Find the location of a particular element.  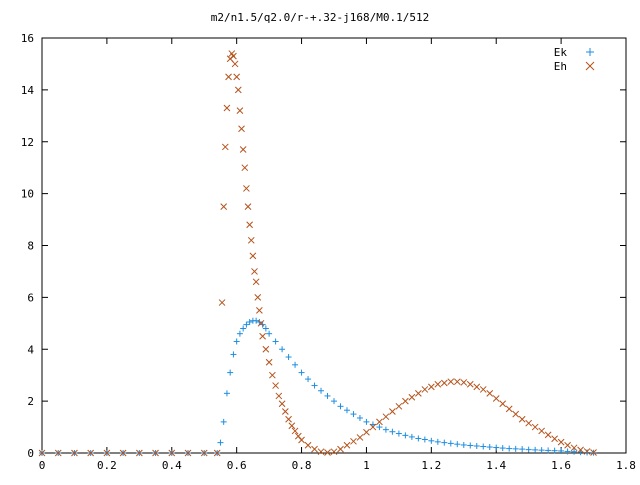

y-tick-label: 4 is located at coordinates (30, 349).